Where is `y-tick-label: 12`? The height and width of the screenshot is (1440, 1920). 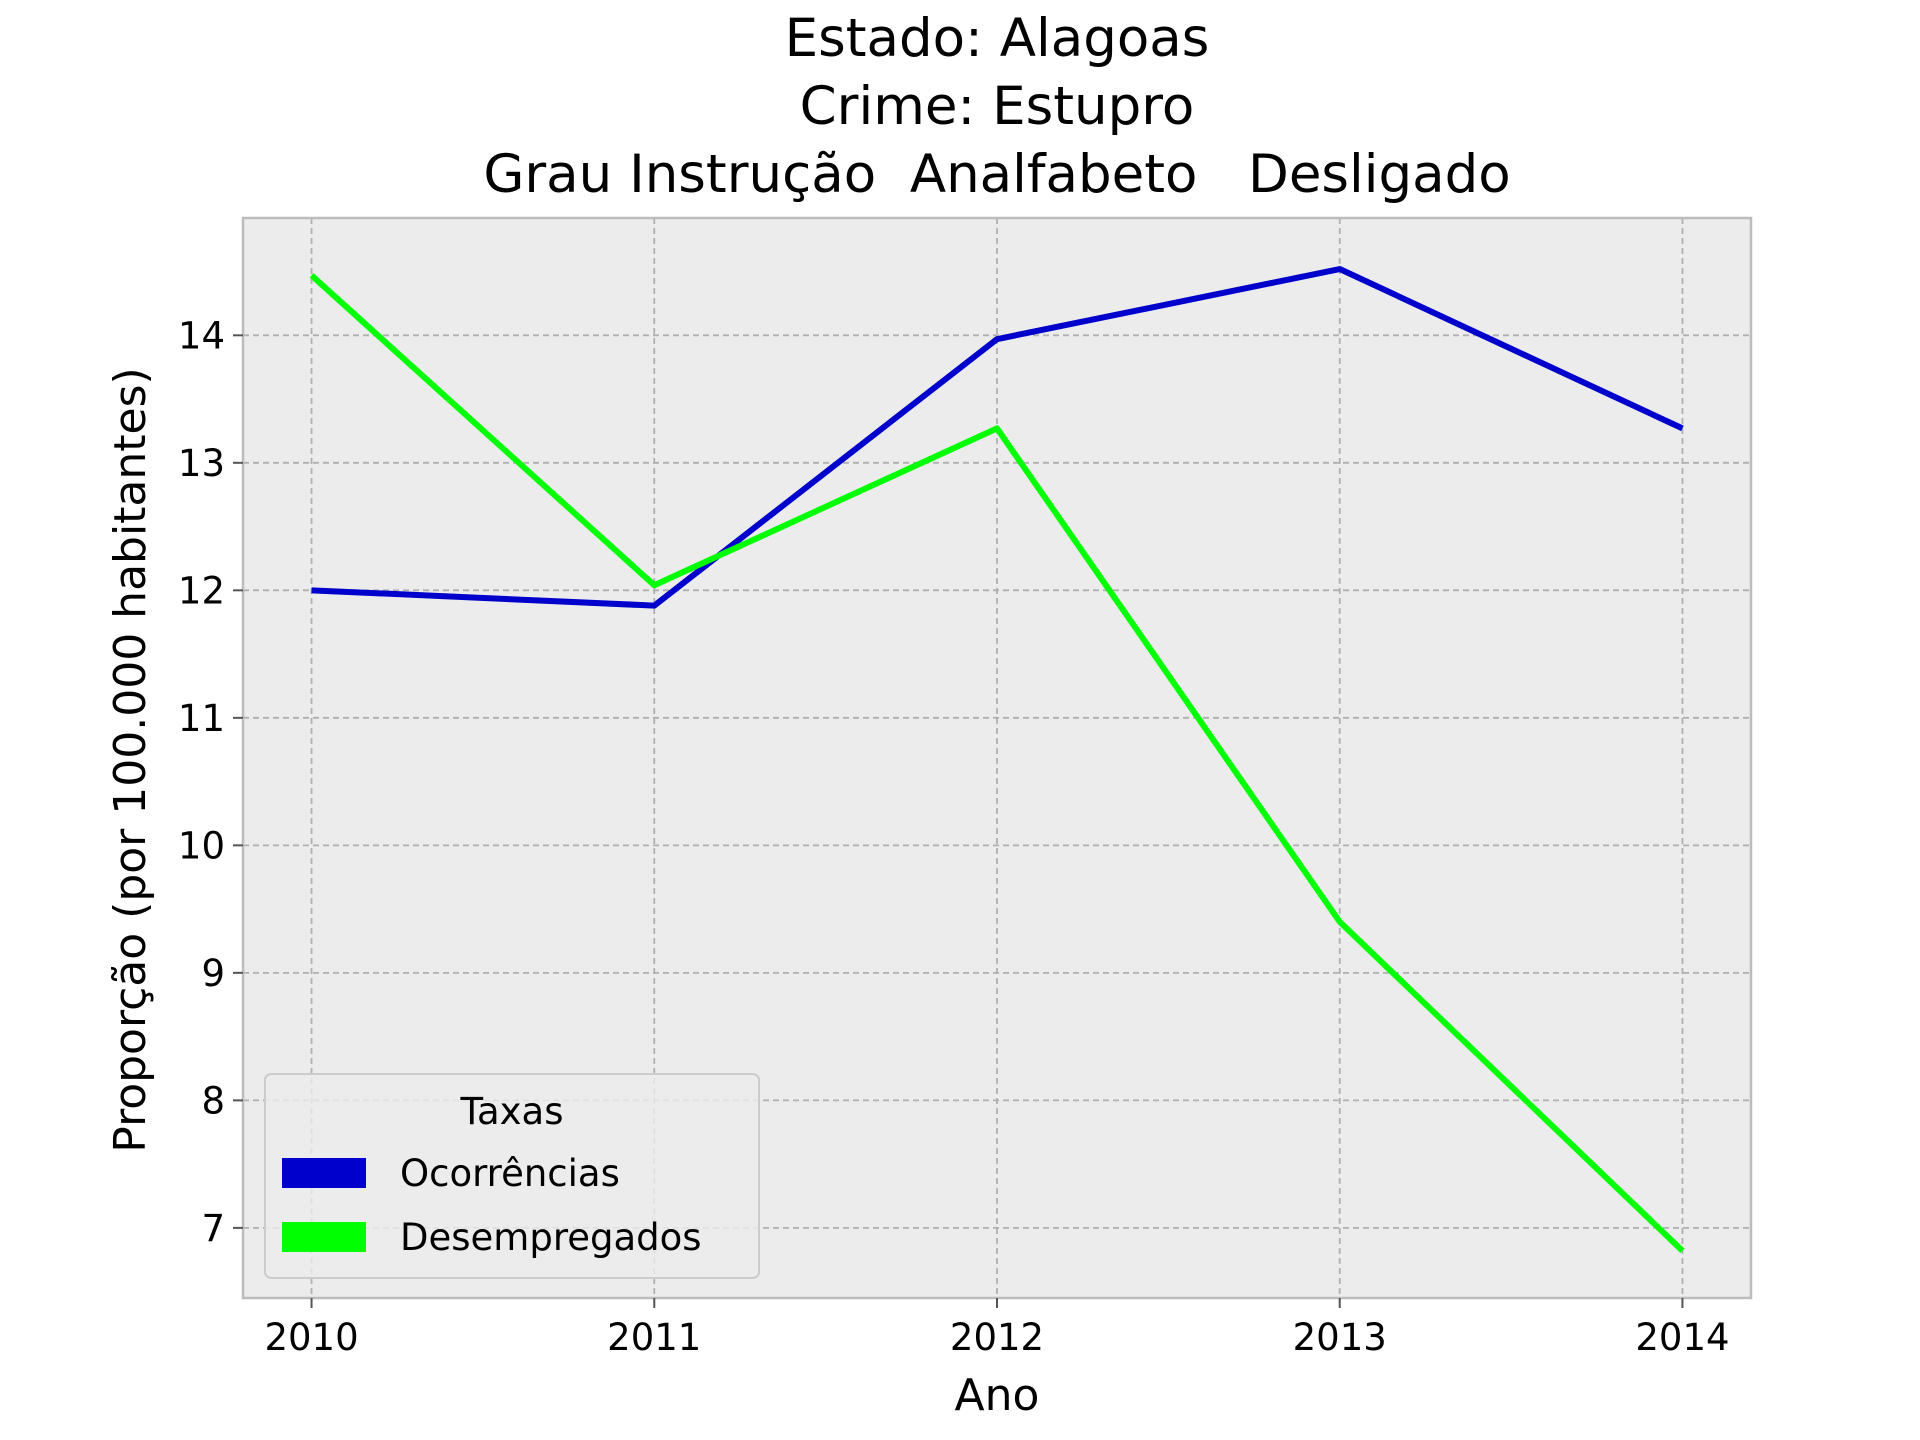 y-tick-label: 12 is located at coordinates (201, 590).